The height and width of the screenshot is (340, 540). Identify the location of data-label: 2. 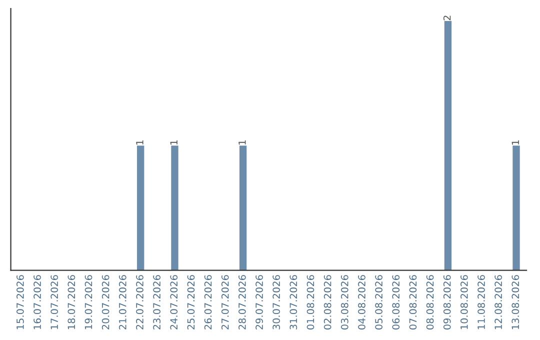
(447, 18).